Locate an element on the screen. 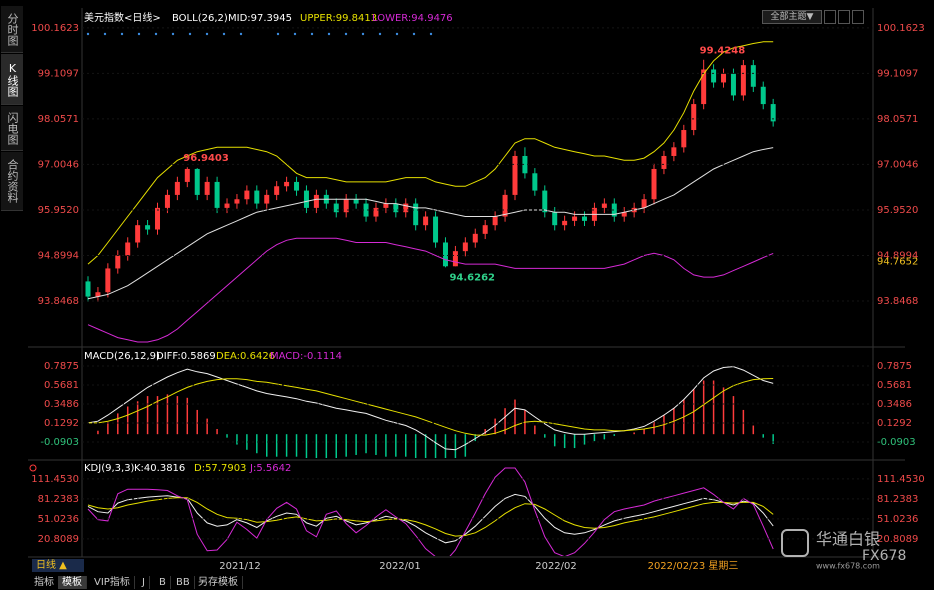 The width and height of the screenshot is (934, 590). y-tick-label: 0.5681 is located at coordinates (61, 385).